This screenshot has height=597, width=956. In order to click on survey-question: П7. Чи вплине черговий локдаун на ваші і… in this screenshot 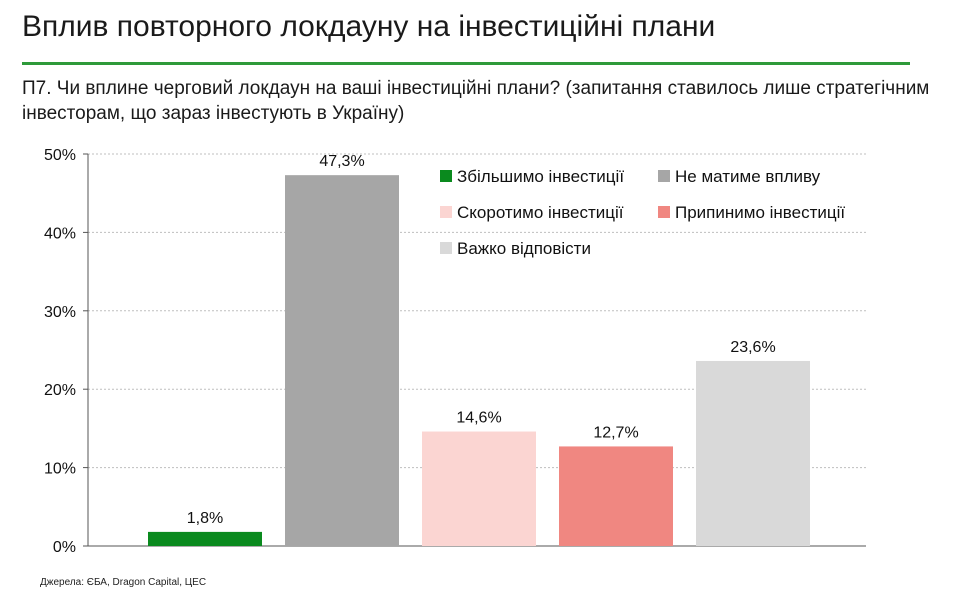, I will do `click(476, 101)`.